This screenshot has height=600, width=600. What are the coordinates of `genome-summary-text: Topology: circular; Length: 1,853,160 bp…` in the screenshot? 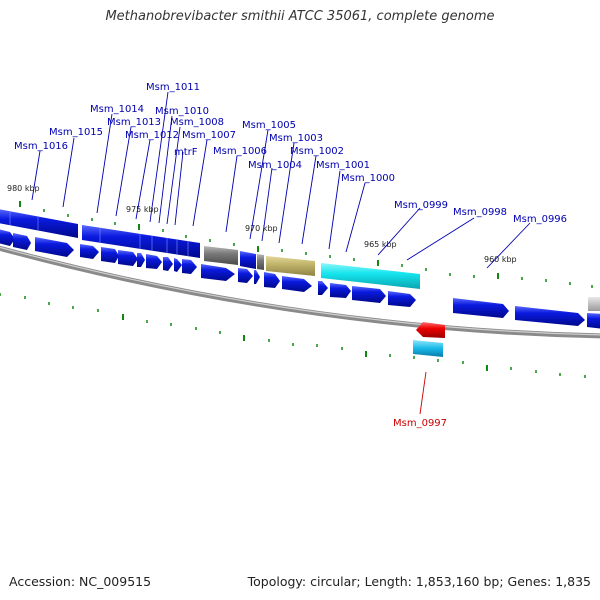 It's located at (419, 581).